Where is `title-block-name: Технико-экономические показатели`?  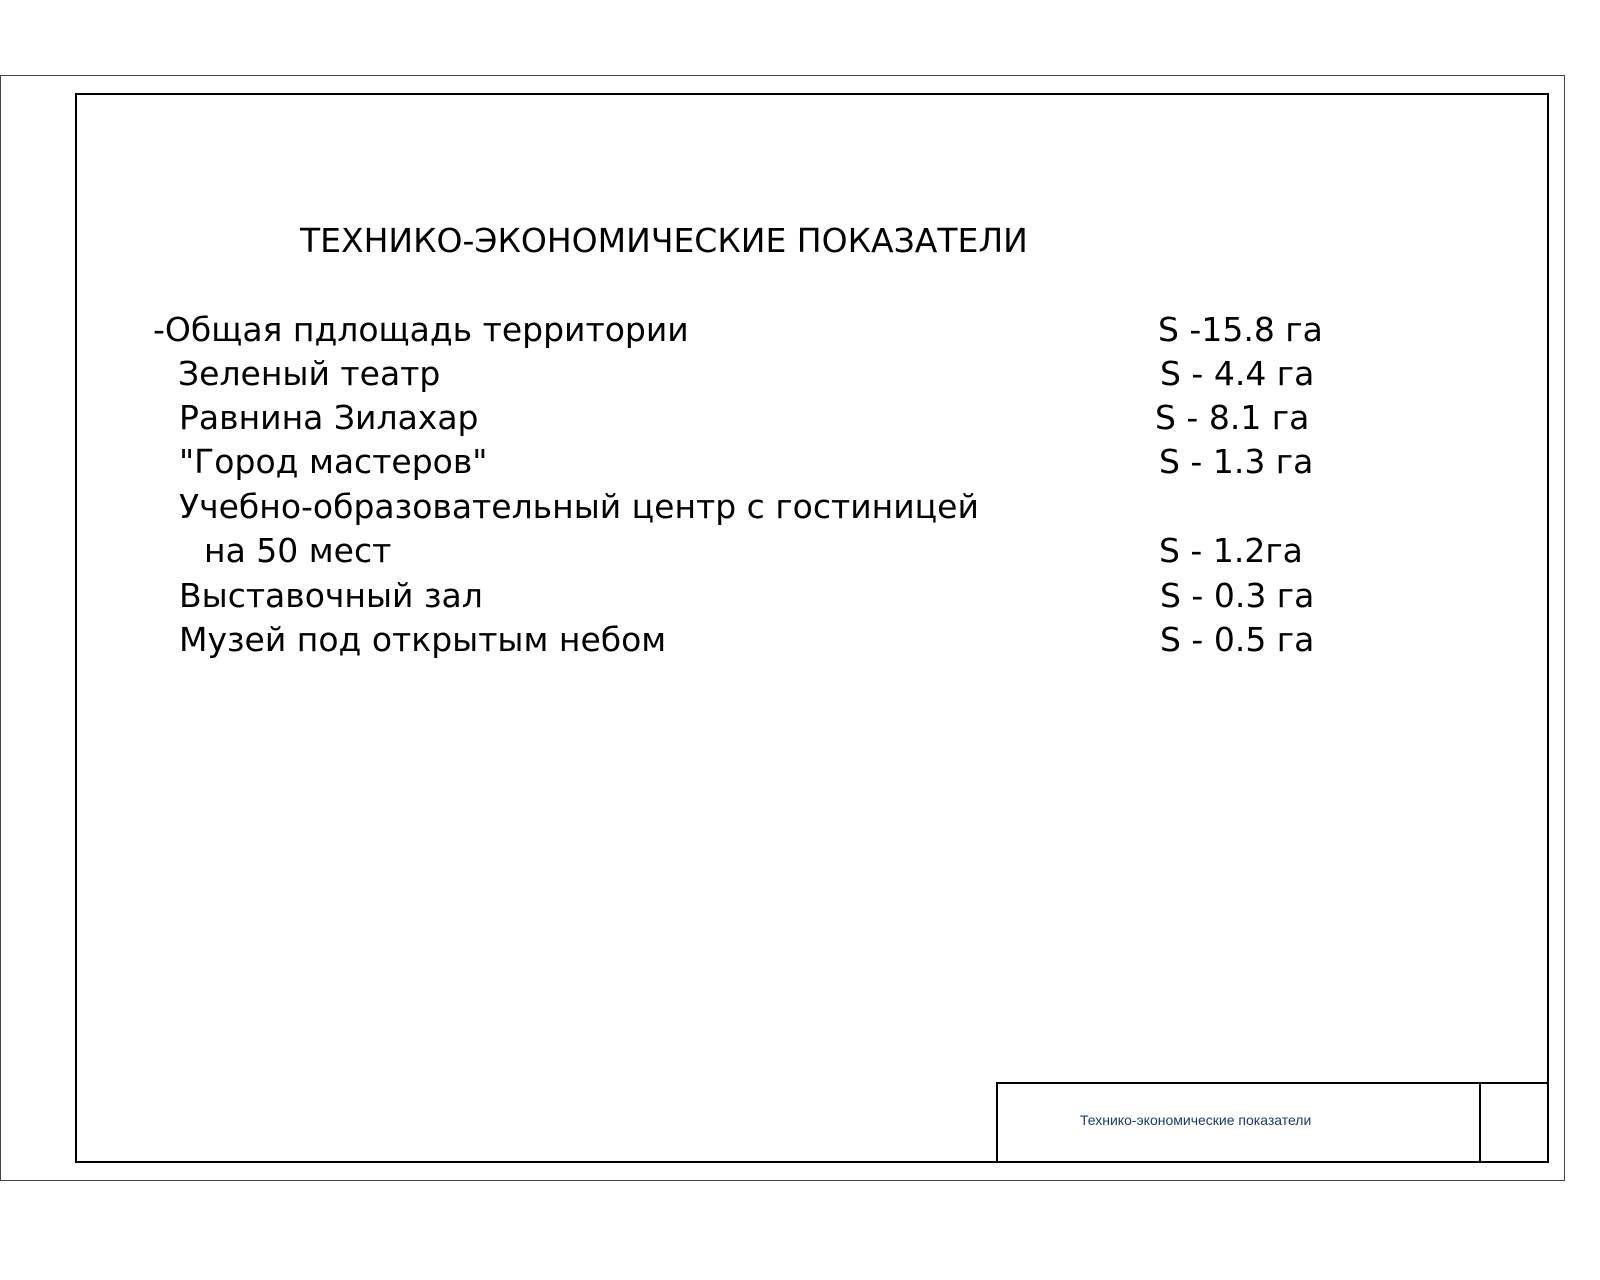 title-block-name: Технико-экономические показатели is located at coordinates (1196, 1120).